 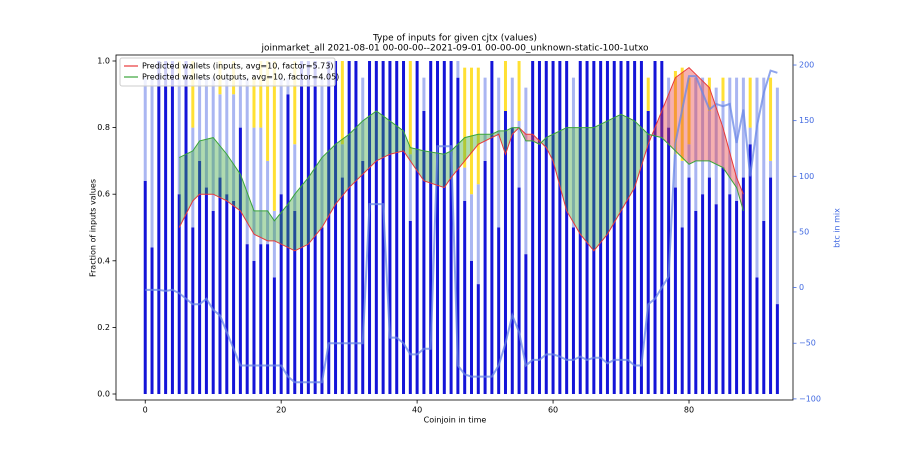 I want to click on y2-tick-label: 0, so click(x=801, y=287).